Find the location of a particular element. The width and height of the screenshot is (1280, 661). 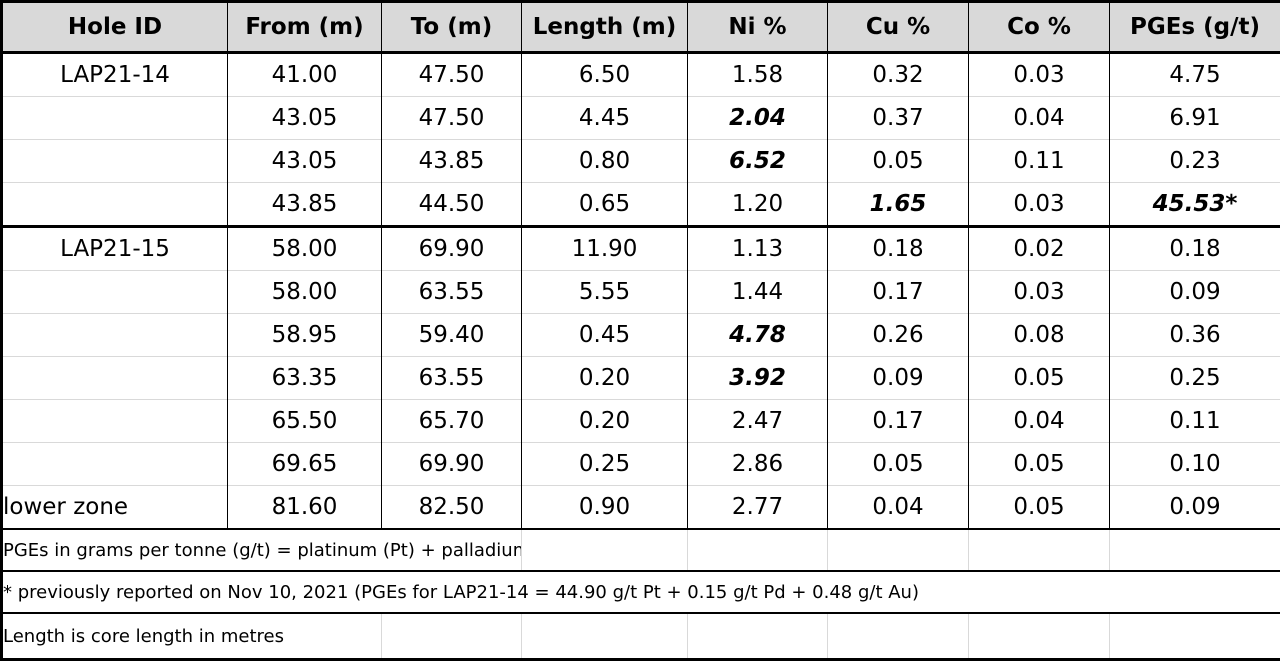

ni-cell-highlight: 4.78 is located at coordinates (758, 335).